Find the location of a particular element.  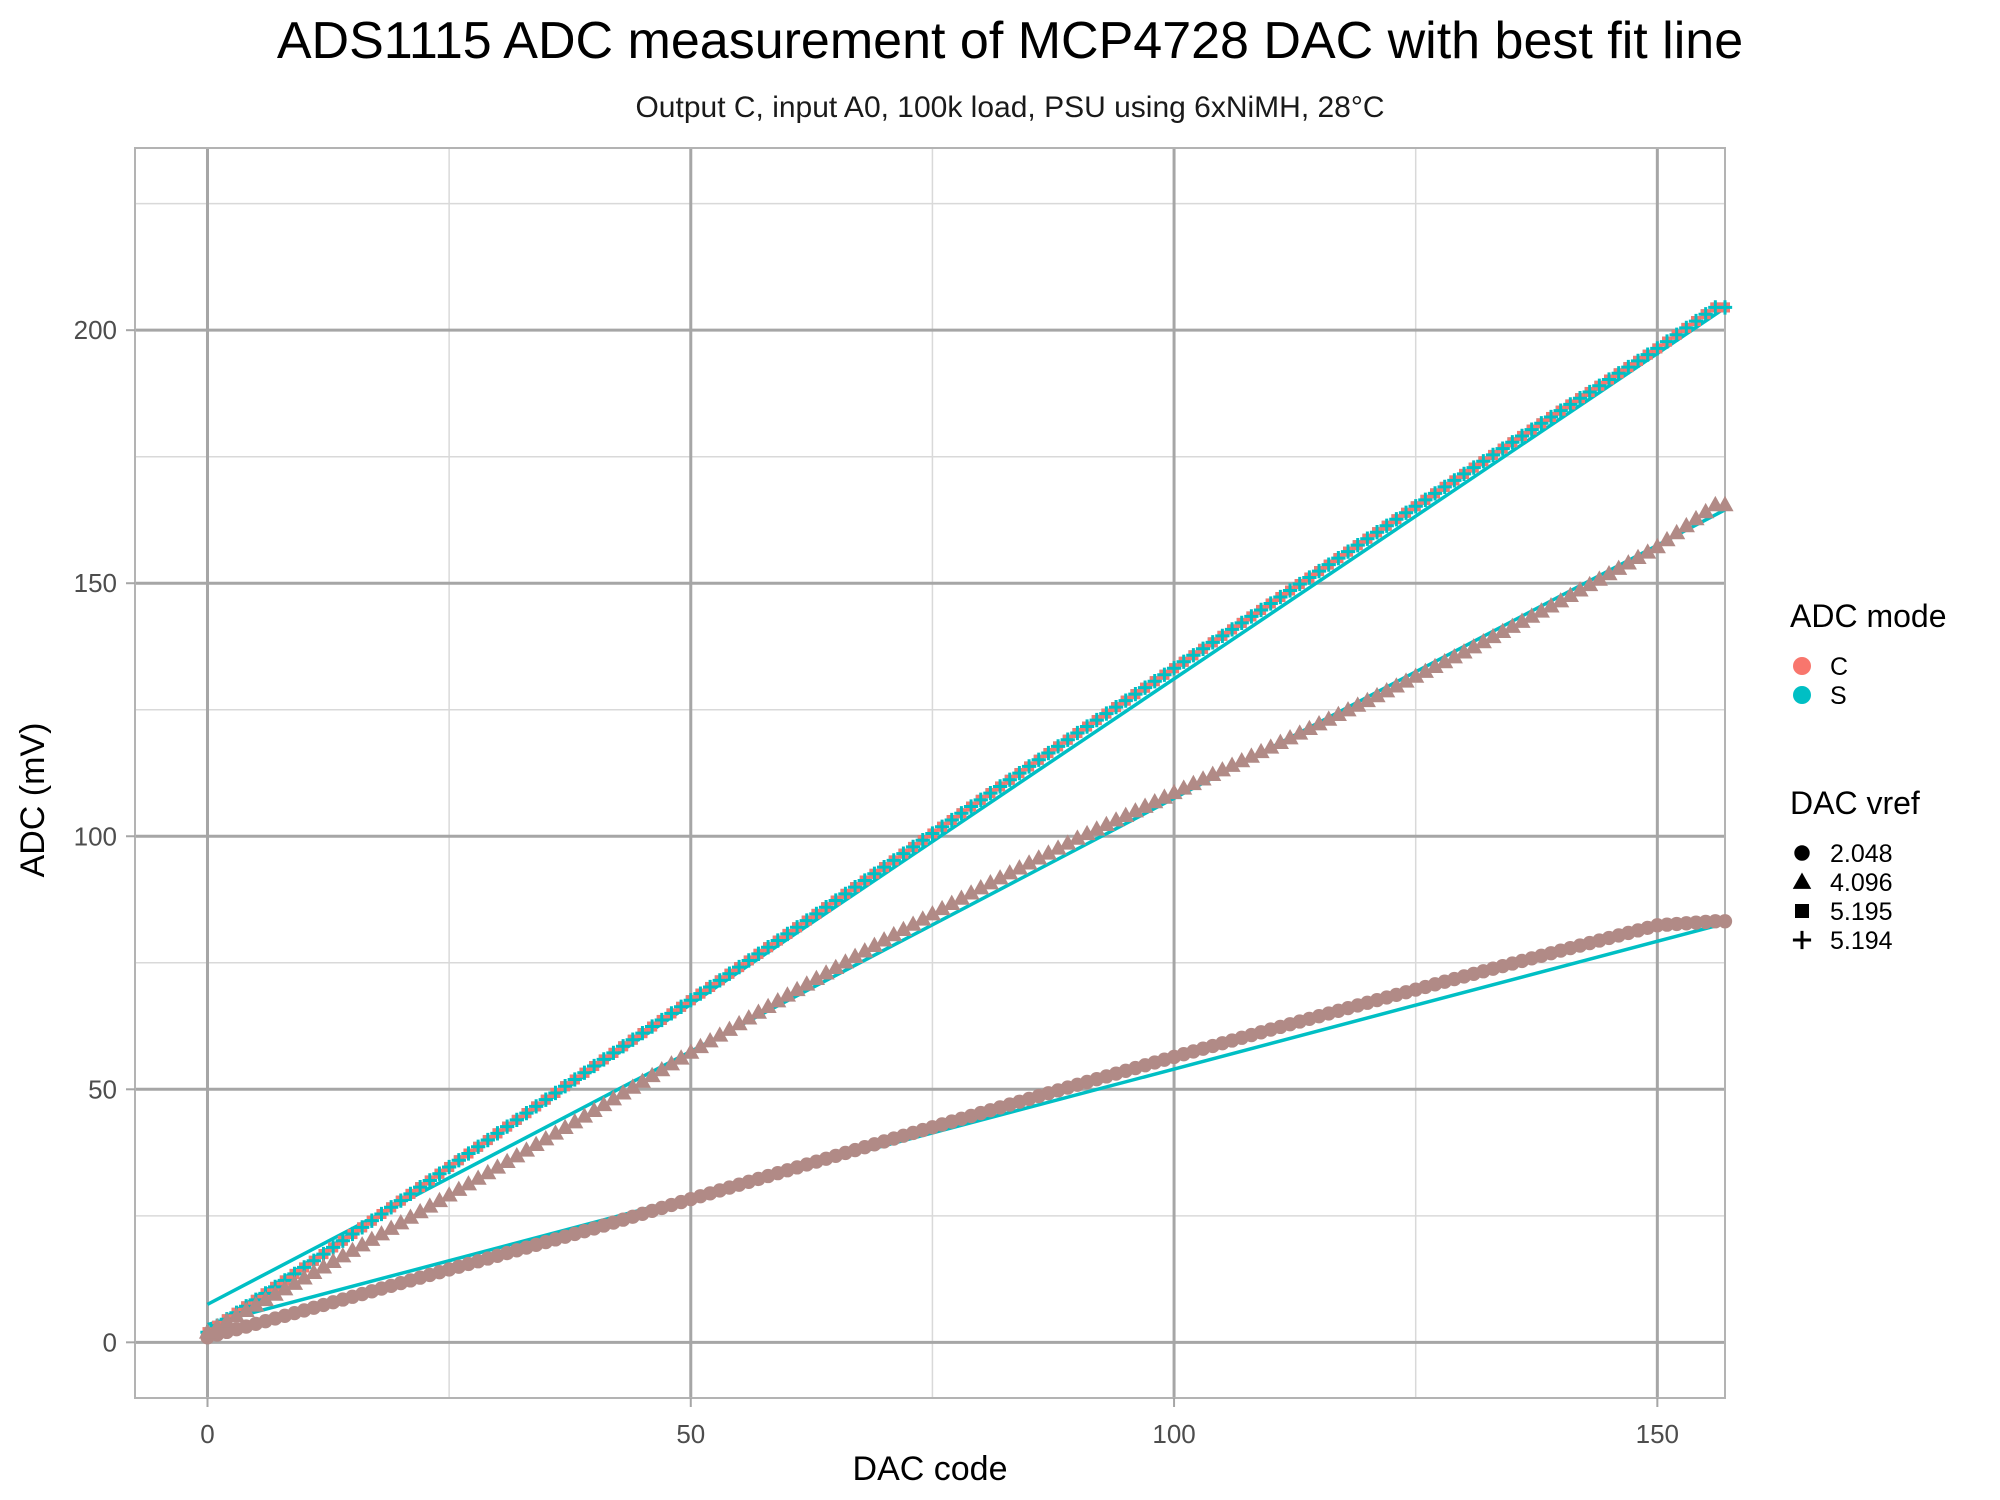

legend-key-c is located at coordinates (1802, 666).